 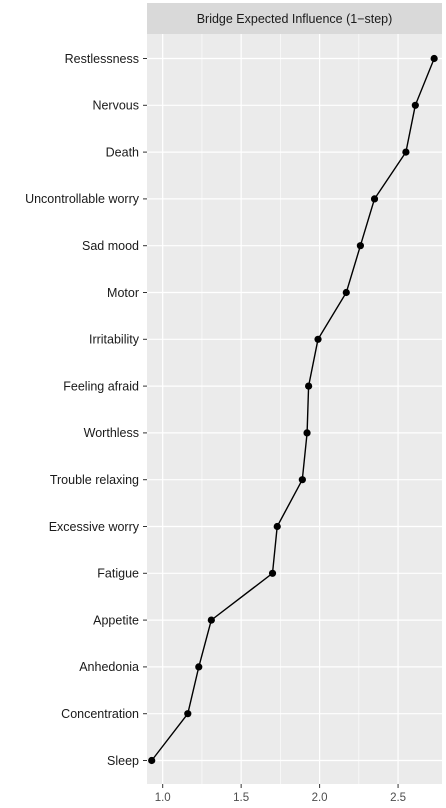 I want to click on data-point-worthless, so click(x=307, y=433).